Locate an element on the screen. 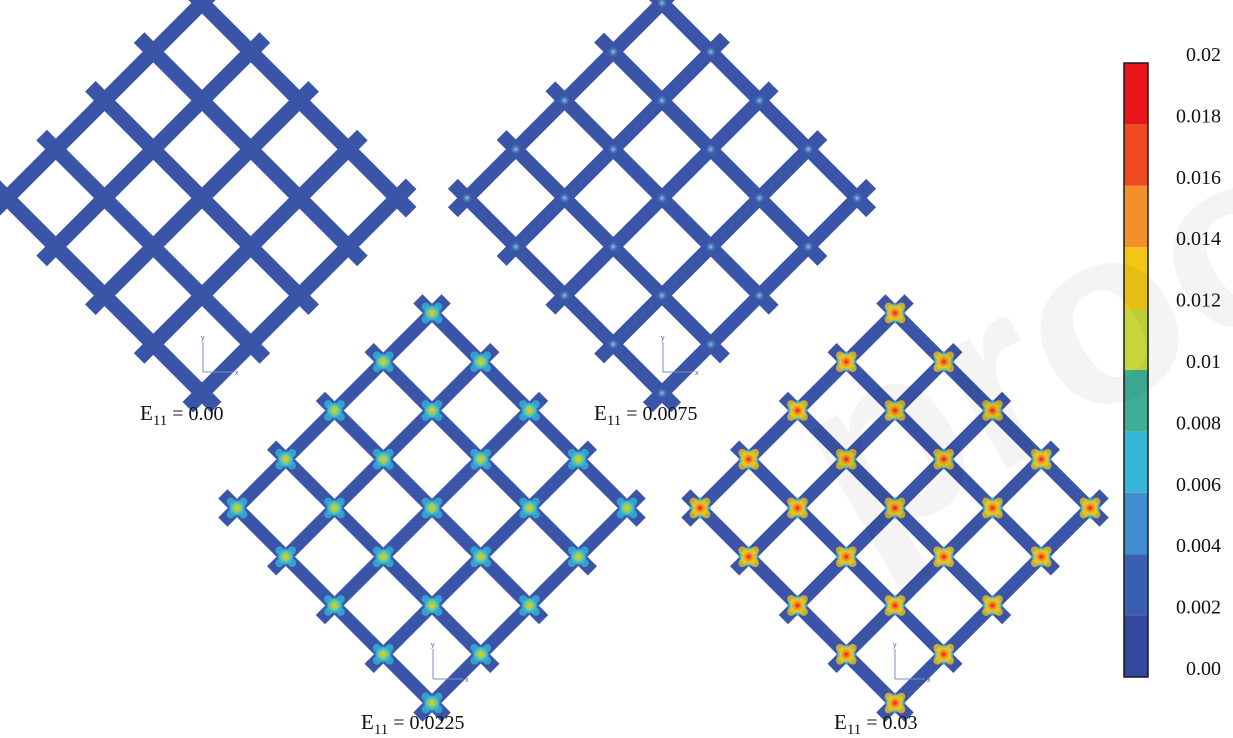 The width and height of the screenshot is (1233, 738). colorbar-tick-label: 0.004 is located at coordinates (1198, 546).